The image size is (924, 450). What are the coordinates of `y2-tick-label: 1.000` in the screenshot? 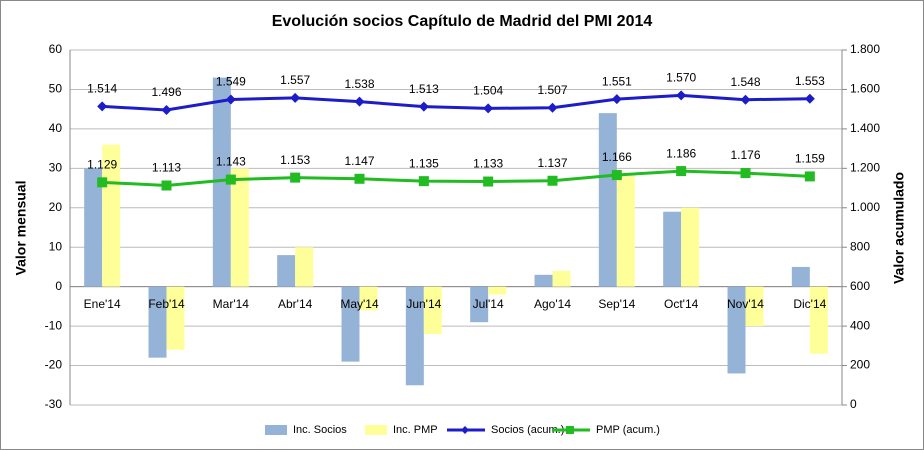 It's located at (865, 207).